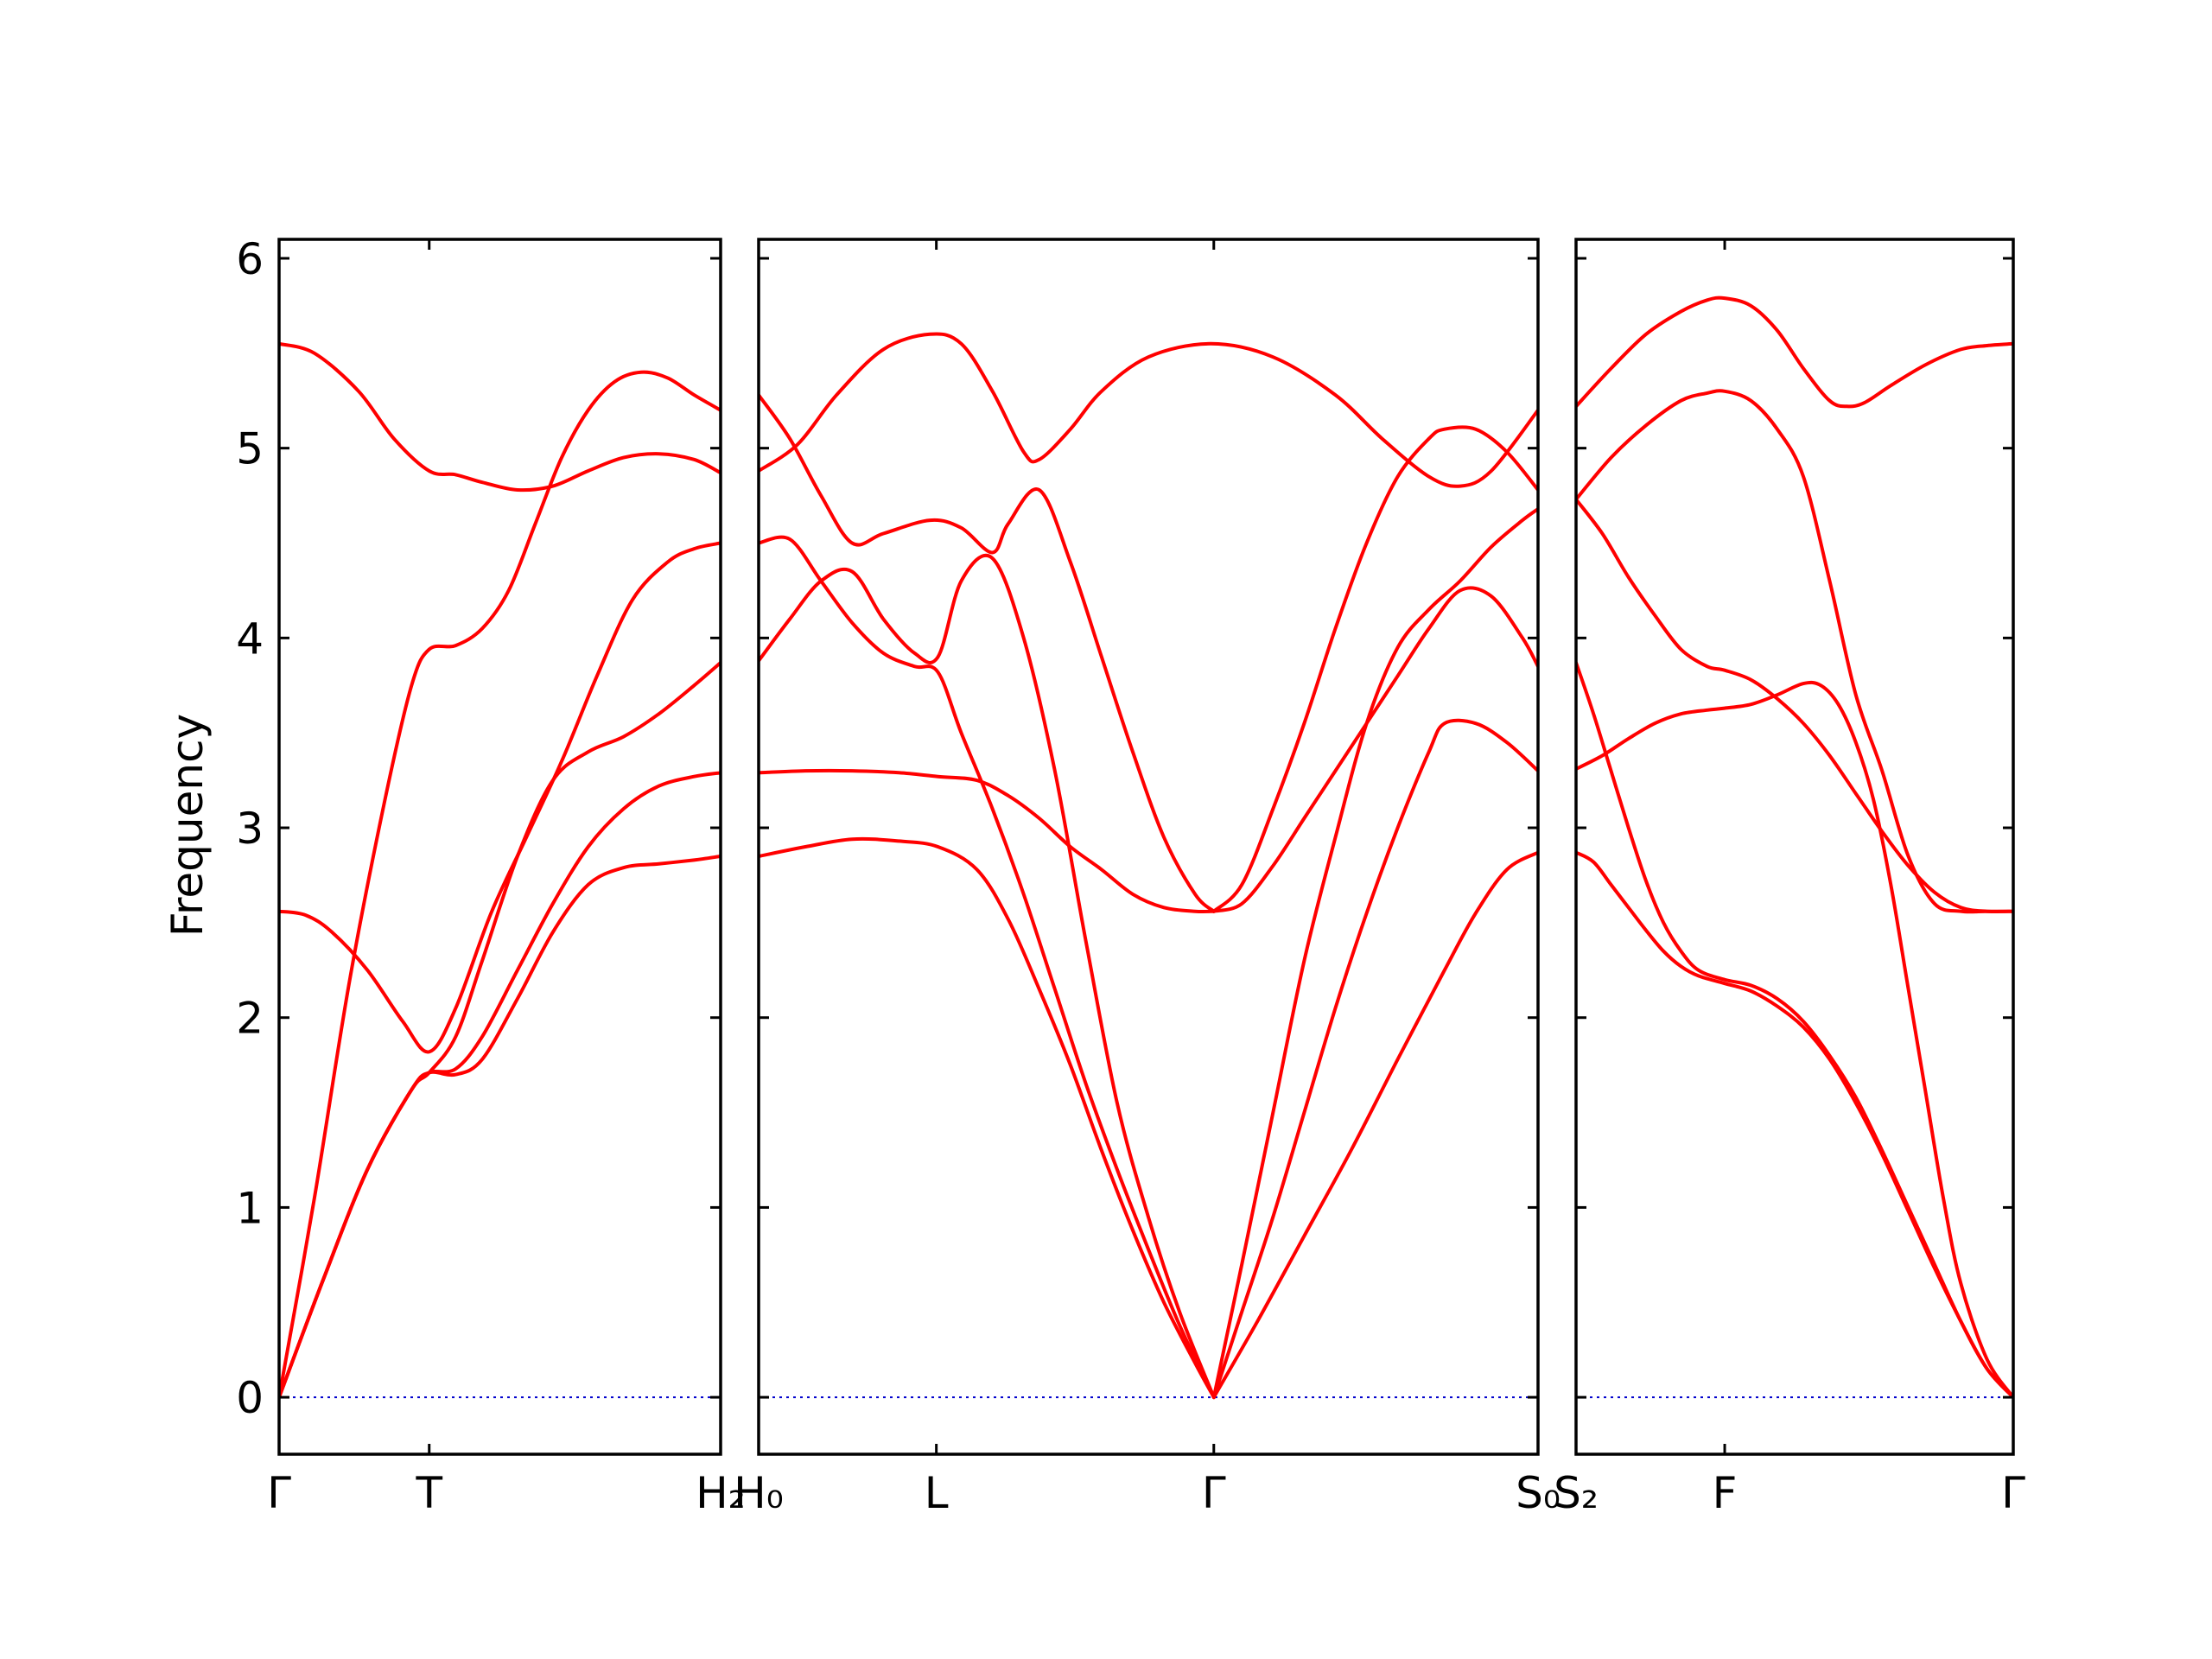 This screenshot has width=2212, height=1659. I want to click on x-tick-label: S₀, so click(1538, 1493).